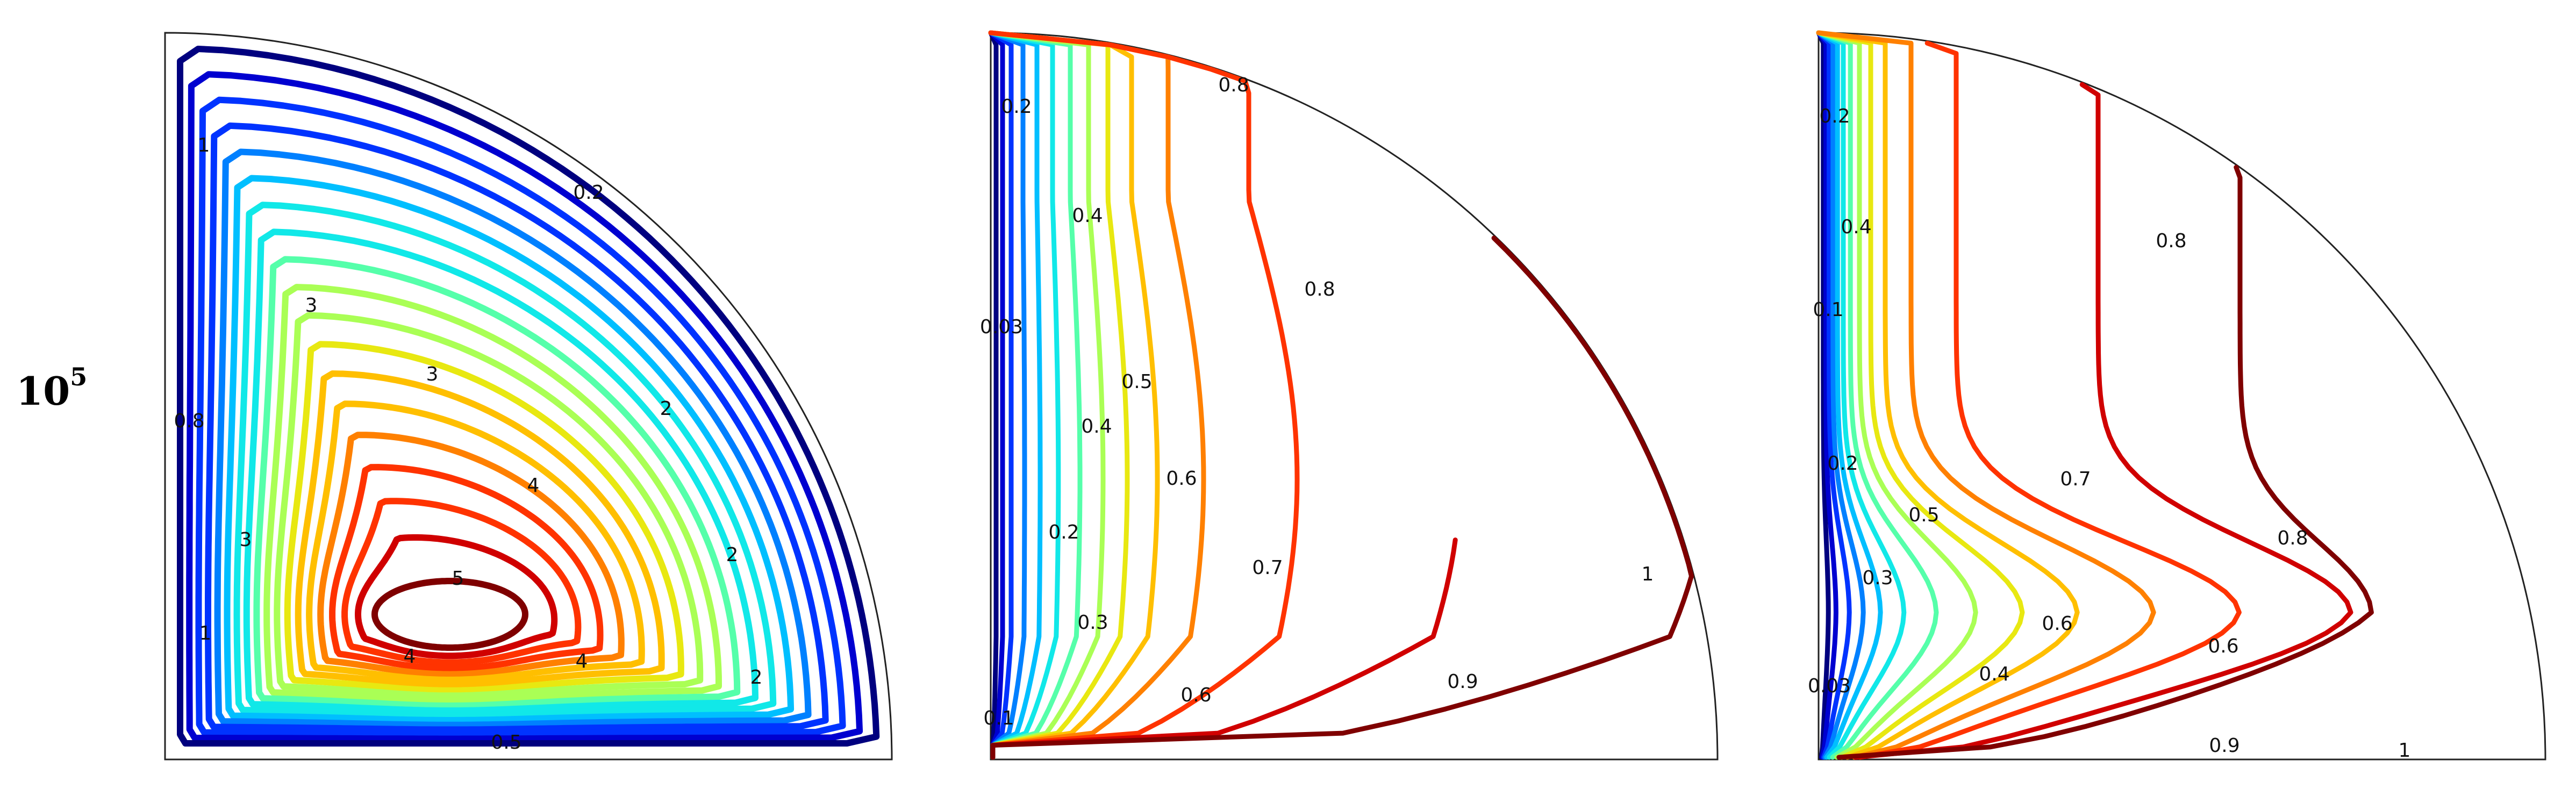 This screenshot has height=796, width=2576. Describe the element at coordinates (458, 579) in the screenshot. I see `contour-label: 5` at that location.